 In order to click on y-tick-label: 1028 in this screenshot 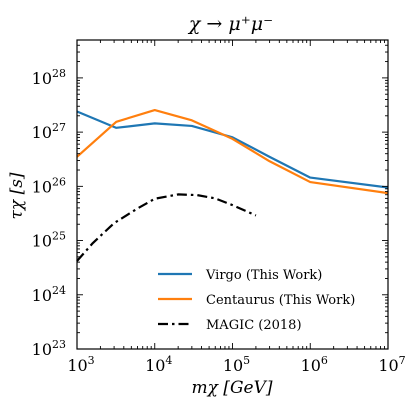, I will do `click(49, 77)`.